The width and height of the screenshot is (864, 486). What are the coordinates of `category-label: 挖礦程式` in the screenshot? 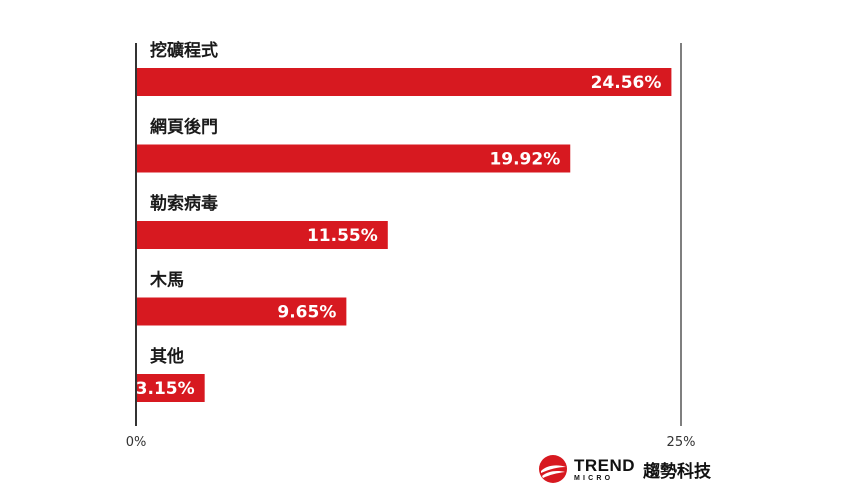 It's located at (184, 50).